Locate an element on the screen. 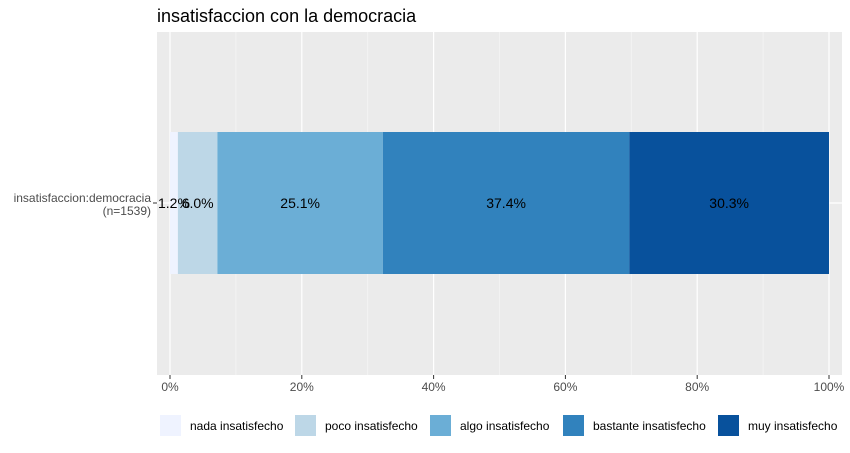  x-tick-label: 60% is located at coordinates (565, 387).